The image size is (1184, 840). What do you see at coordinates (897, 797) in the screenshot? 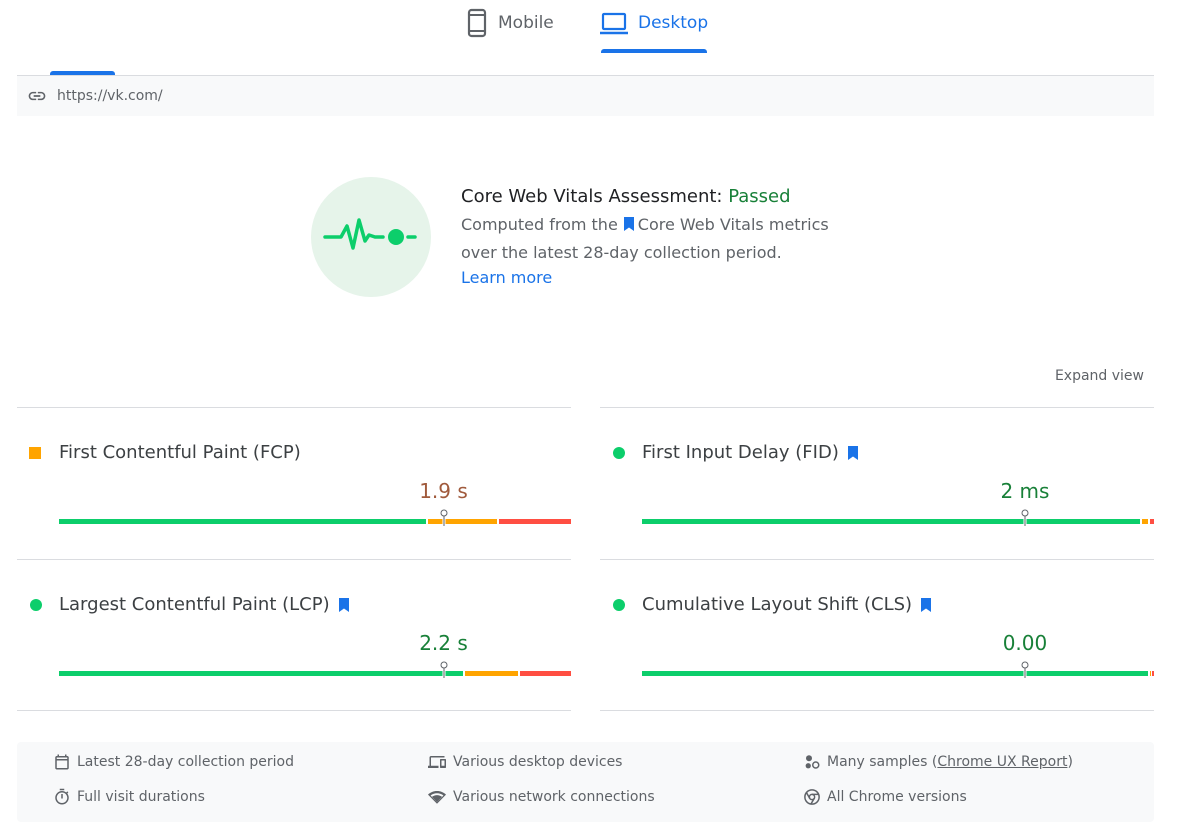
I see `info-chrome-versions-text: All Chrome versions` at bounding box center [897, 797].